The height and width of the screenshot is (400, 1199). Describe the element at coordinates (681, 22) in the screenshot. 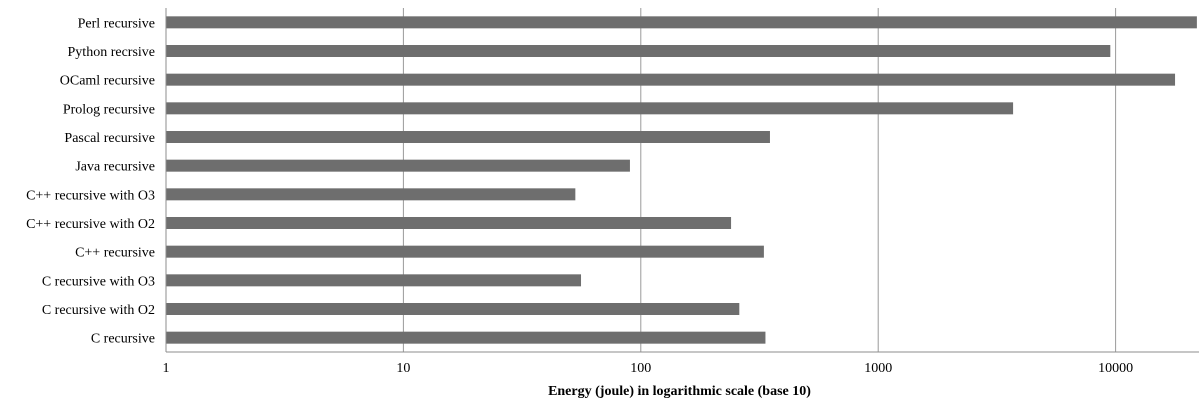

I see `bar-perl-recursive` at that location.